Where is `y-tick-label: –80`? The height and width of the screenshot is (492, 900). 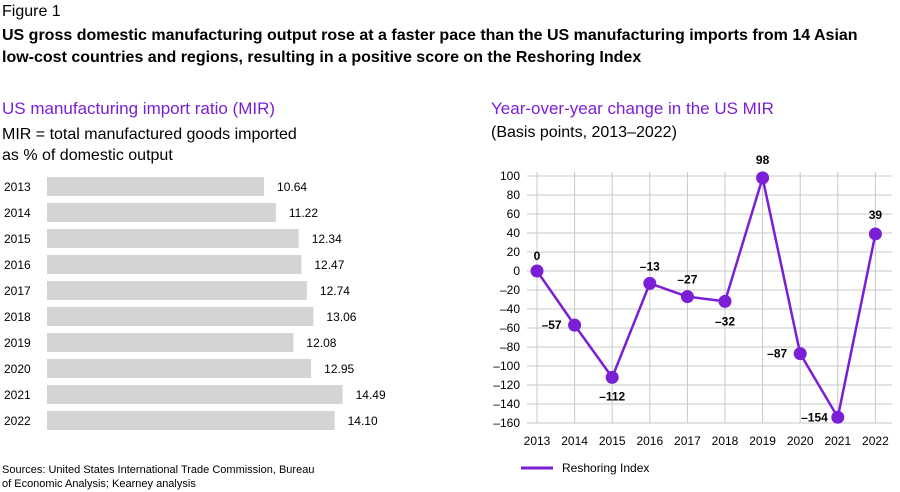
y-tick-label: –80 is located at coordinates (510, 347).